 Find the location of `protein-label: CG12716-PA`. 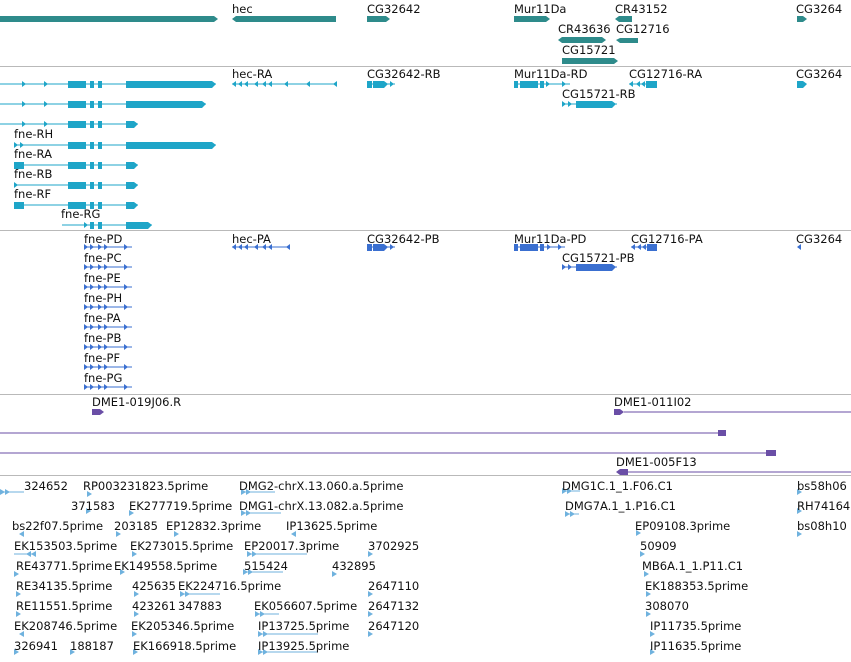

protein-label: CG12716-PA is located at coordinates (667, 239).